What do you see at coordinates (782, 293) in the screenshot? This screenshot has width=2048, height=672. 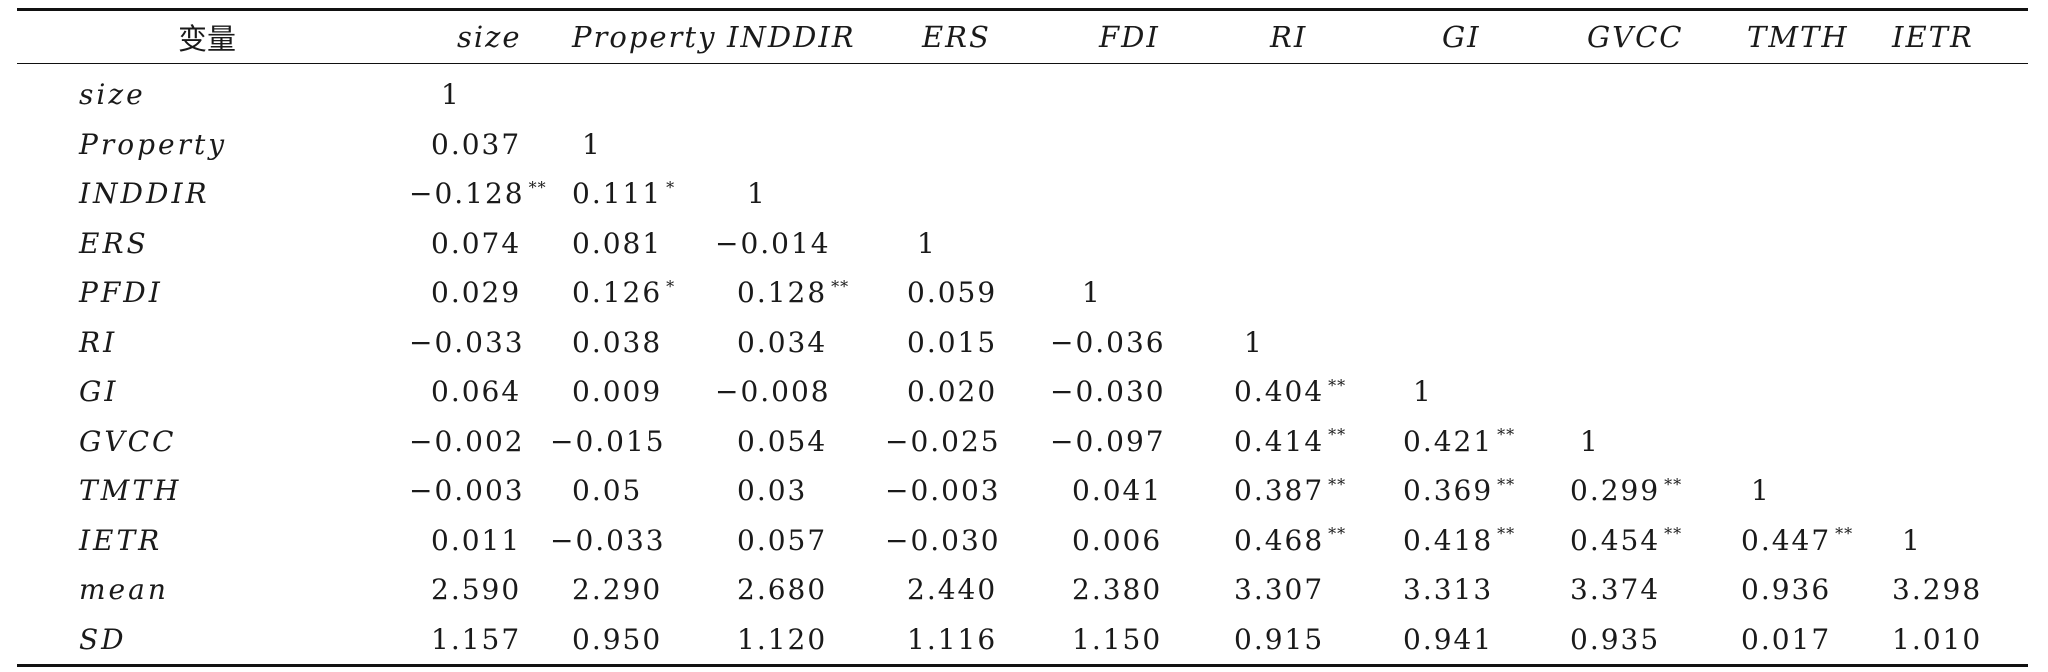 I see `cell-value: 0.128` at bounding box center [782, 293].